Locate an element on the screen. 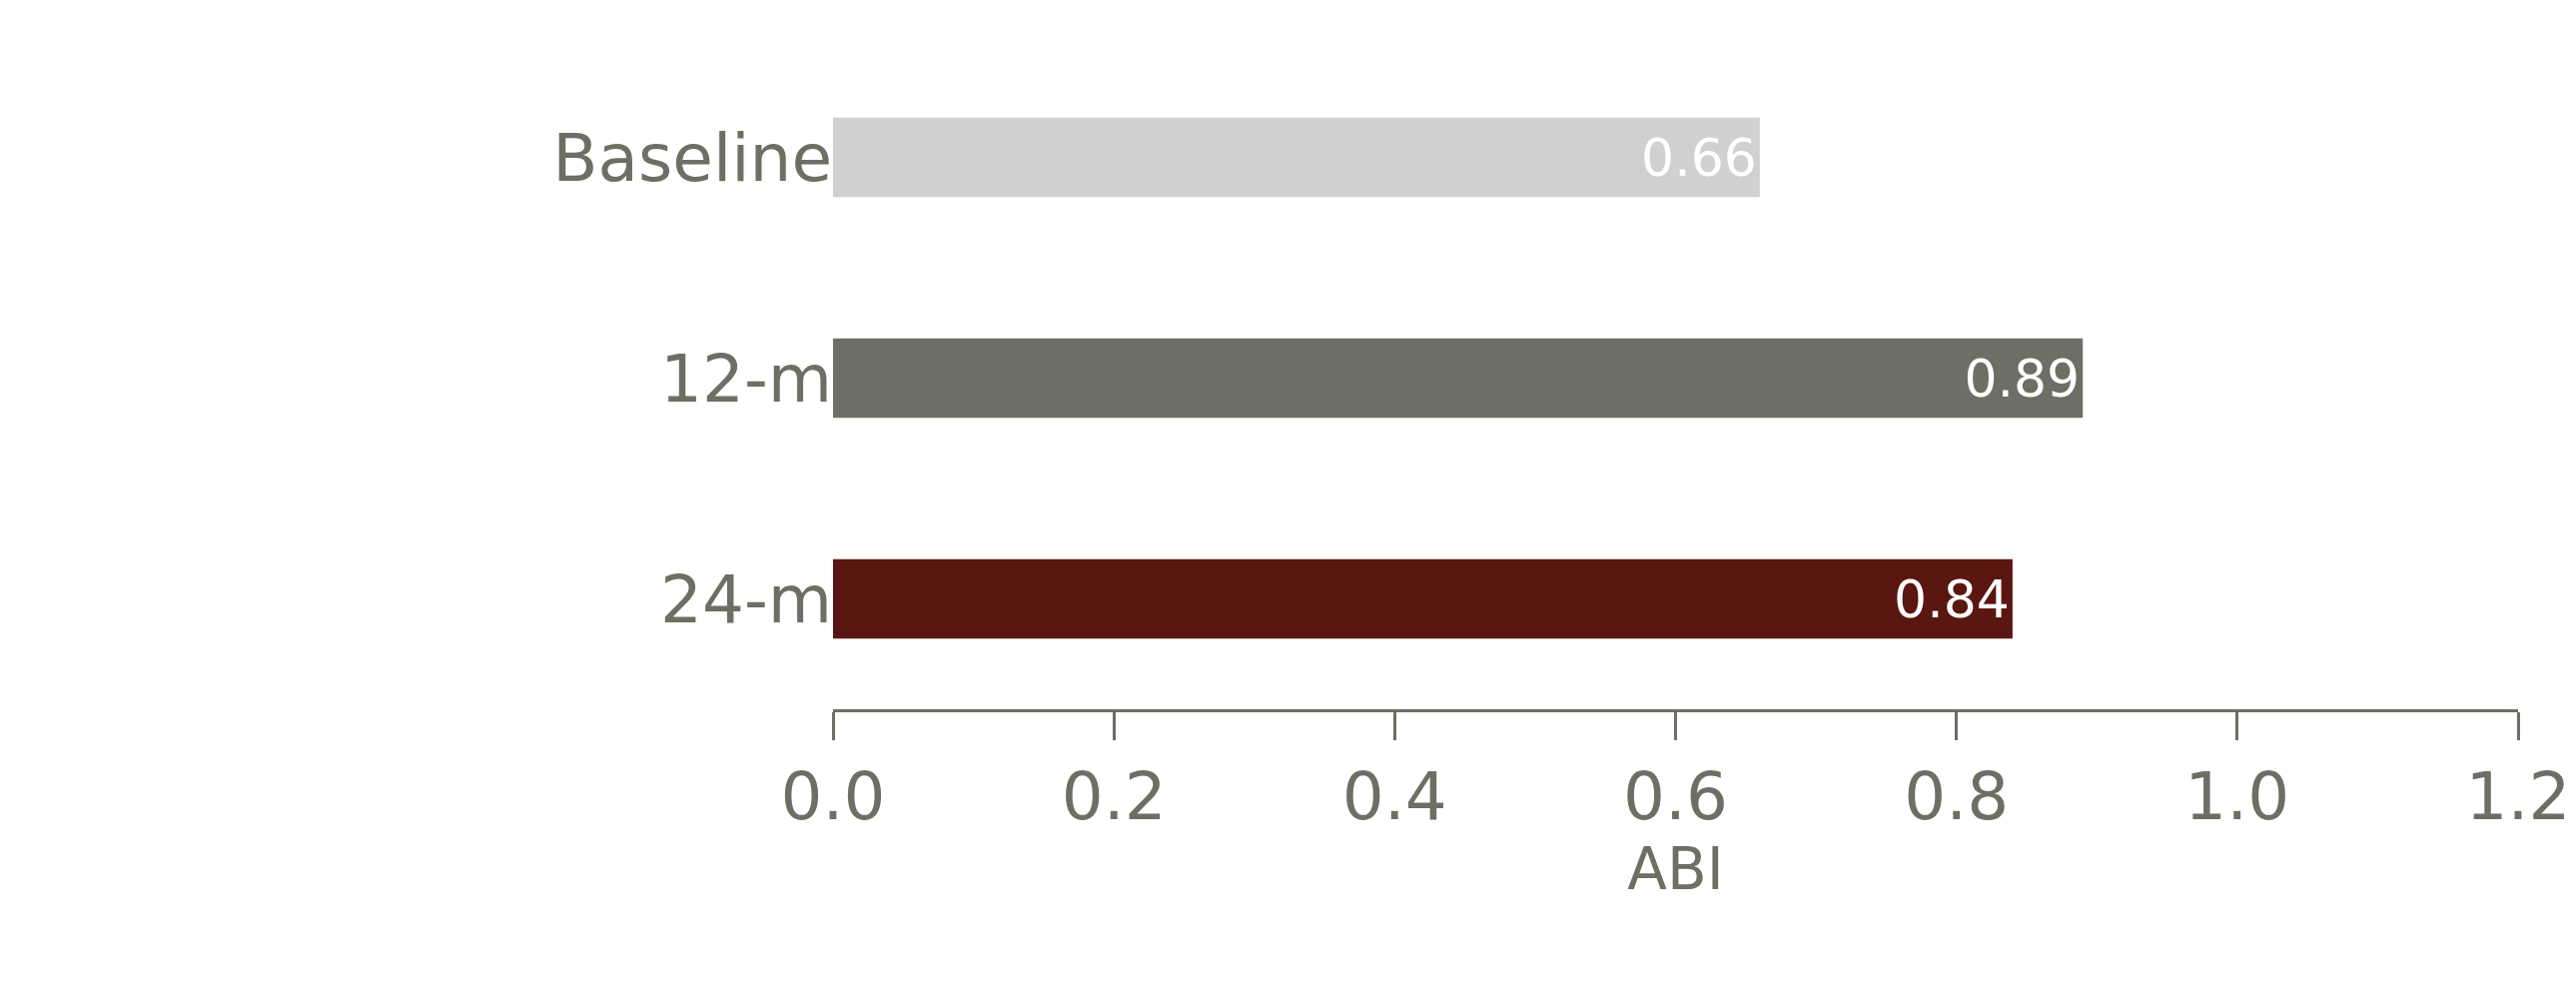 Image resolution: width=2576 pixels, height=997 pixels. x-tick-label: 1.2 is located at coordinates (2518, 797).